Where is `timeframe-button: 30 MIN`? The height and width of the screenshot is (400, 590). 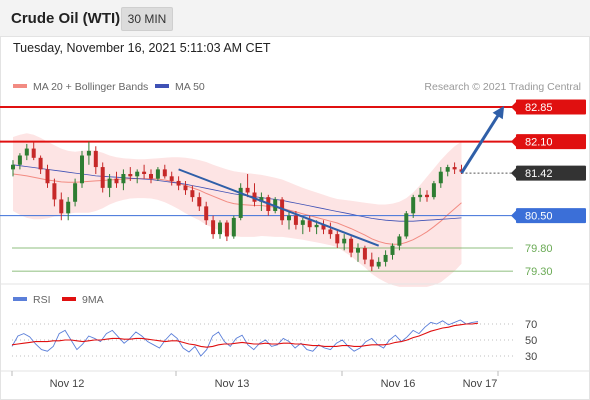
timeframe-button: 30 MIN is located at coordinates (147, 19).